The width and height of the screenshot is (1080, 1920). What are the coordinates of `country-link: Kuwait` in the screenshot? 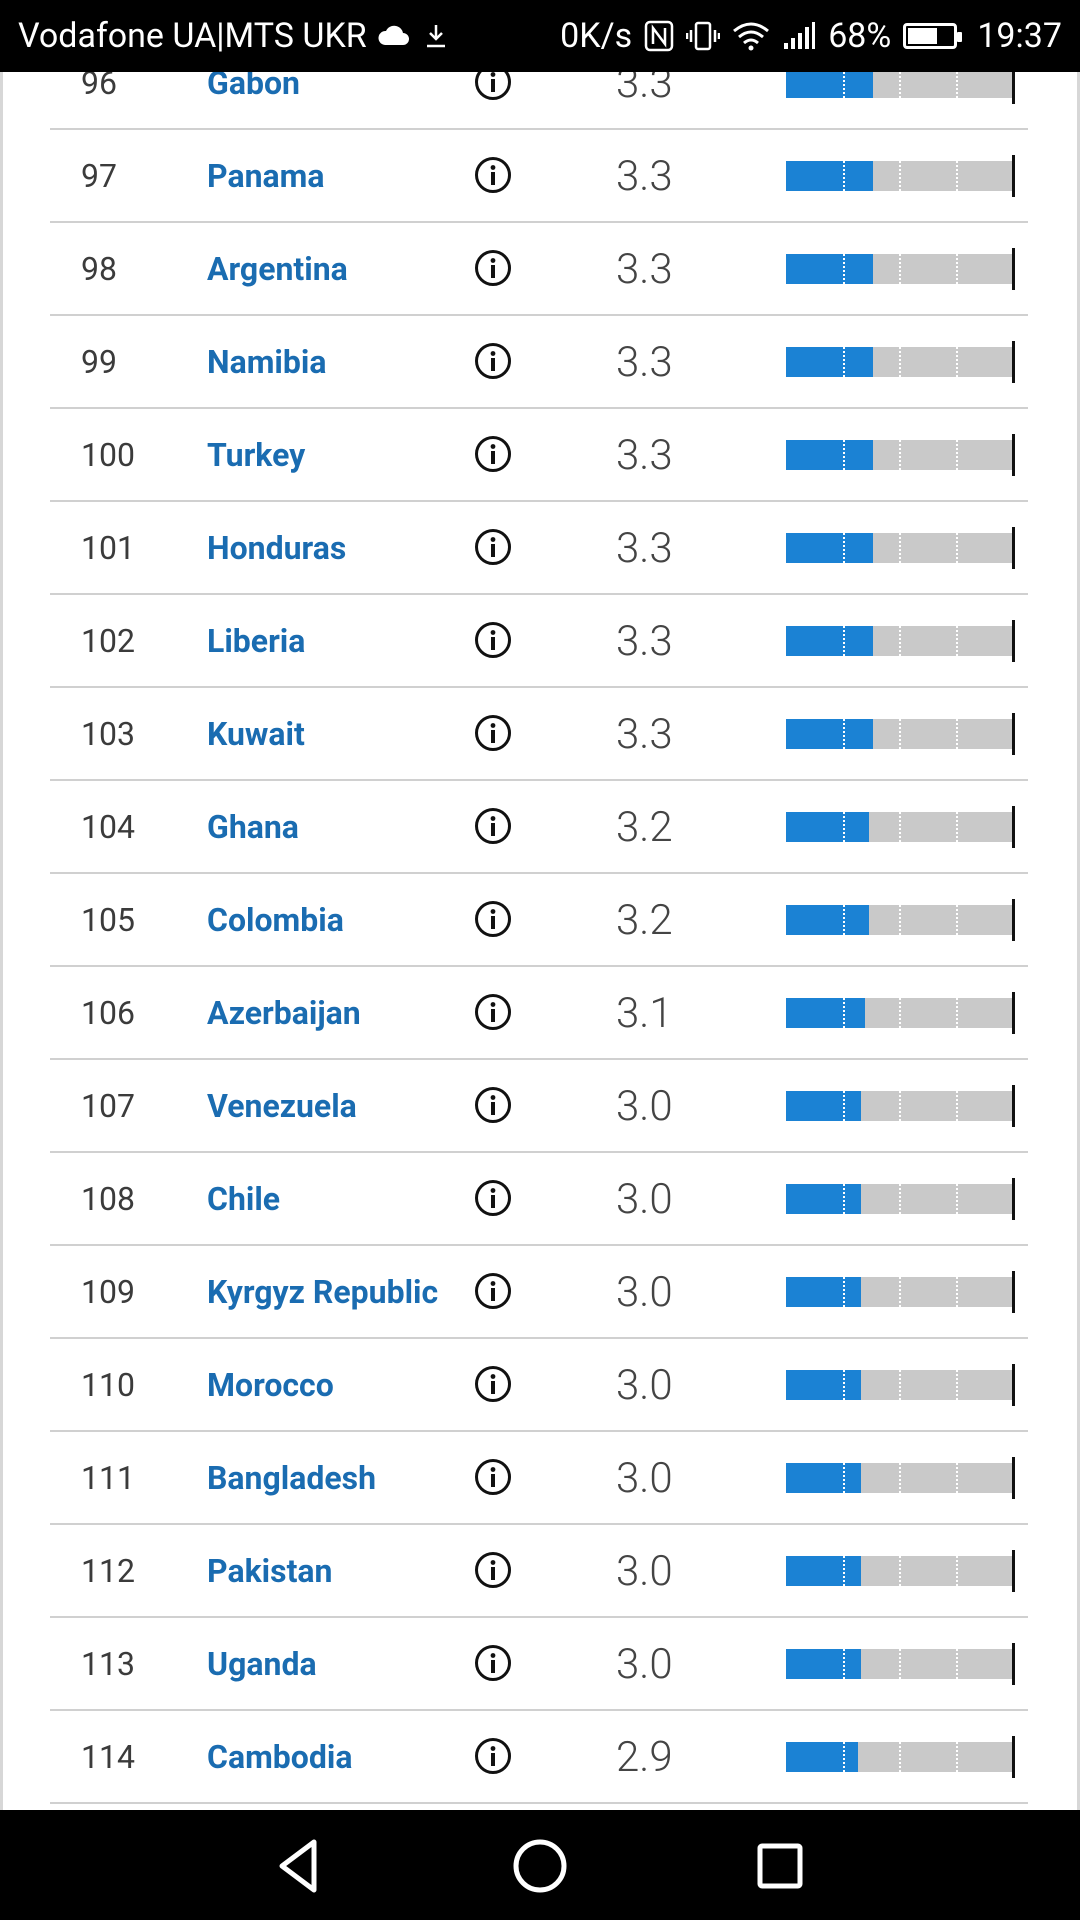 It's located at (256, 734).